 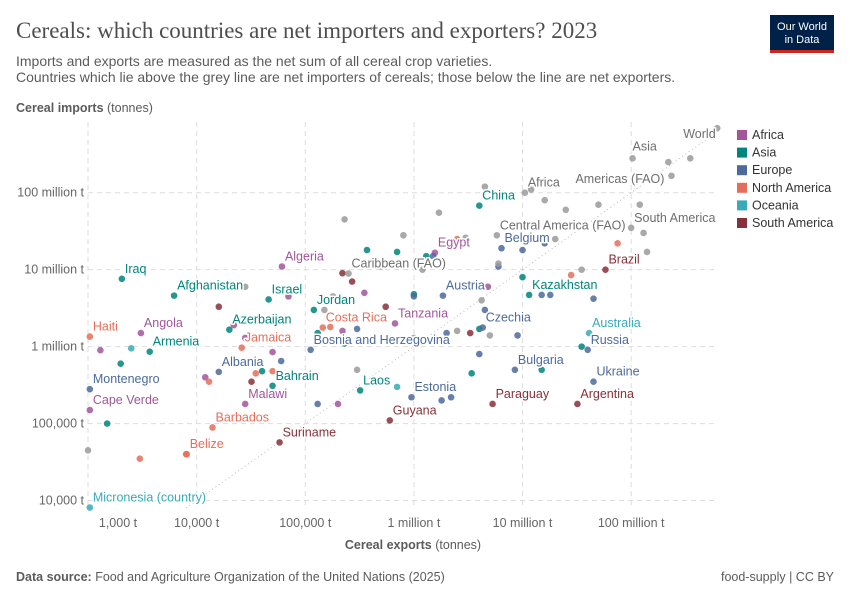 What do you see at coordinates (791, 188) in the screenshot?
I see `legend-label: North America` at bounding box center [791, 188].